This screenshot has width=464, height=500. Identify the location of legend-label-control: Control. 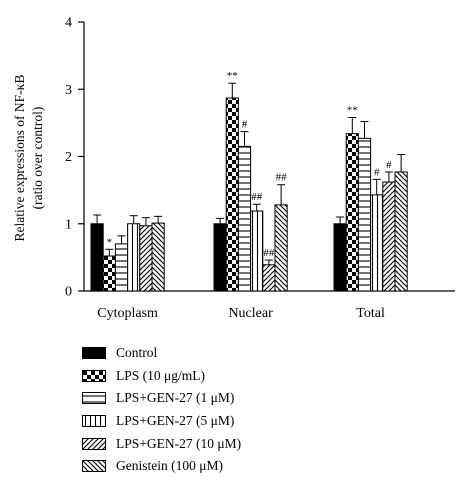
(137, 353).